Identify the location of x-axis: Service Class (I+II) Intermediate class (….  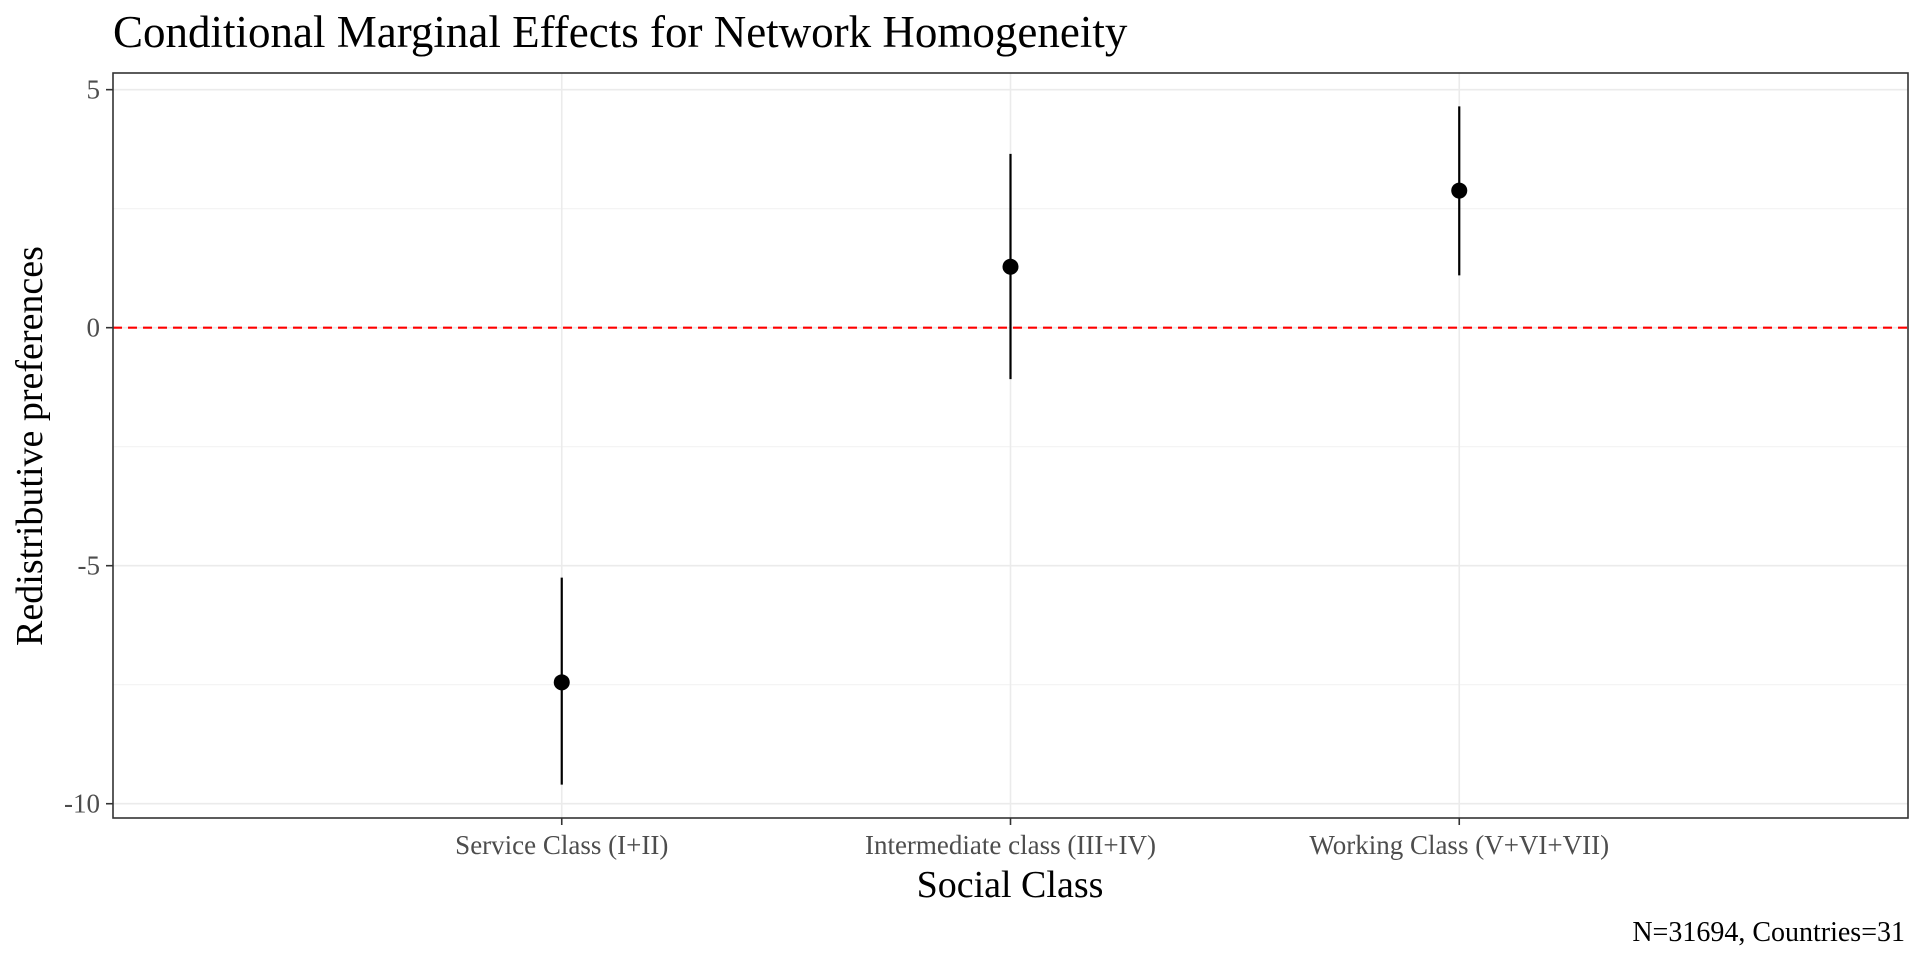
(1032, 839).